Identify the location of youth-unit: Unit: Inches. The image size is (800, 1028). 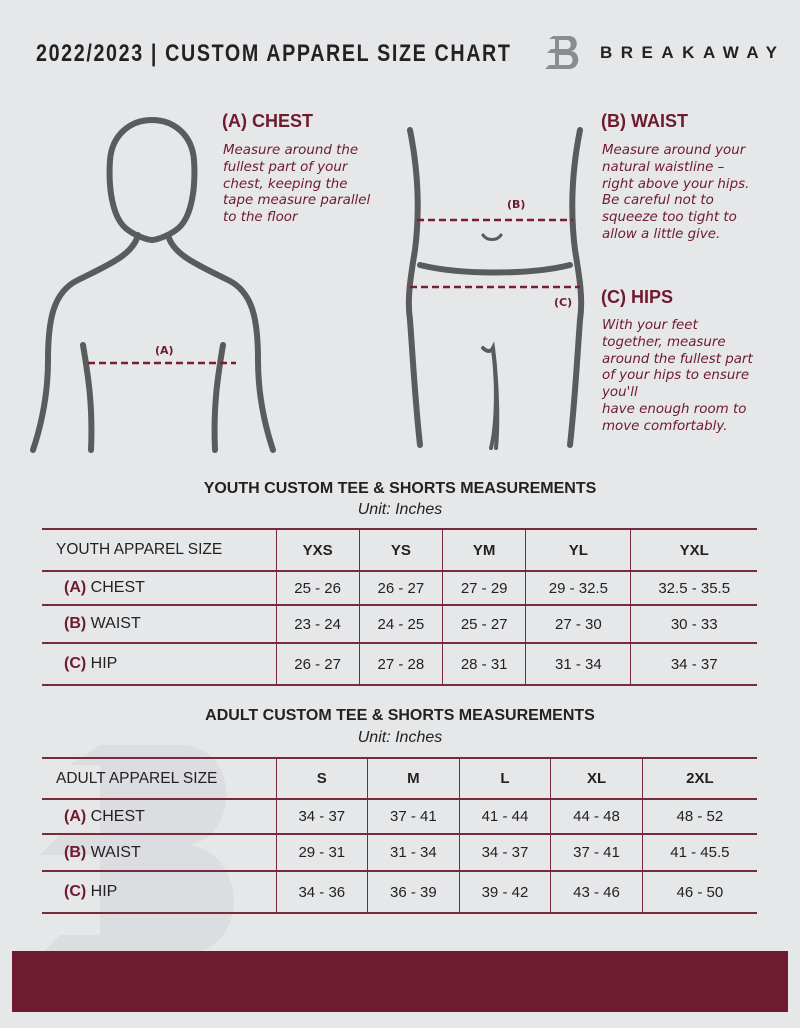
(400, 509).